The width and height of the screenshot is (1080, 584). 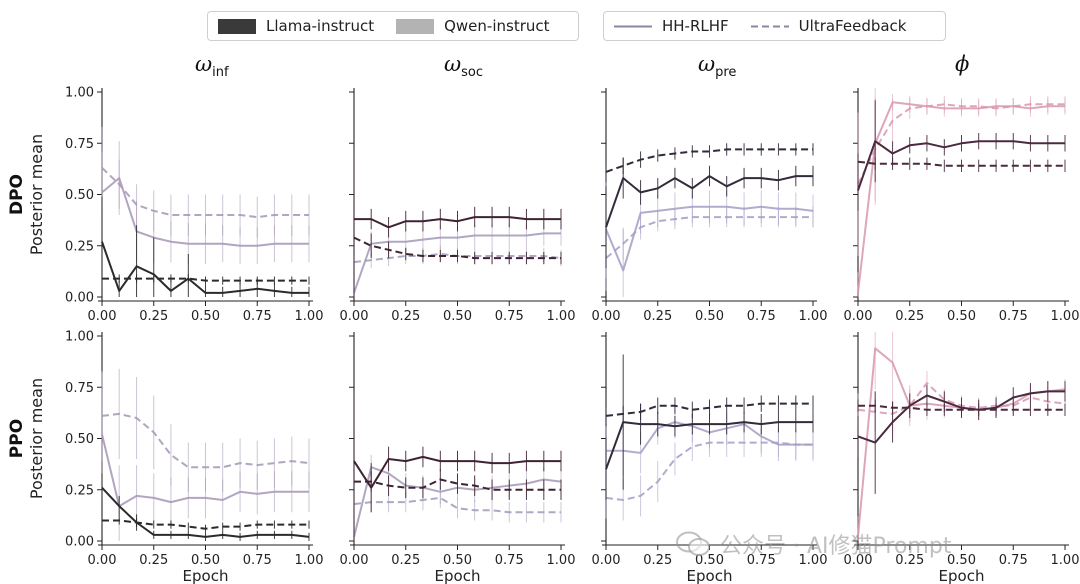 I want to click on panel-1-2: 0.00 0.25 0.50 0.75 1.00 Epoch, so click(x=710, y=458).